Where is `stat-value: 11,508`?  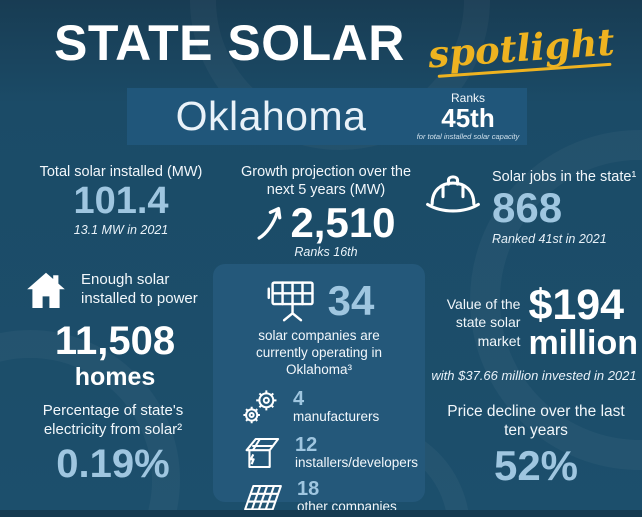 stat-value: 11,508 is located at coordinates (115, 341).